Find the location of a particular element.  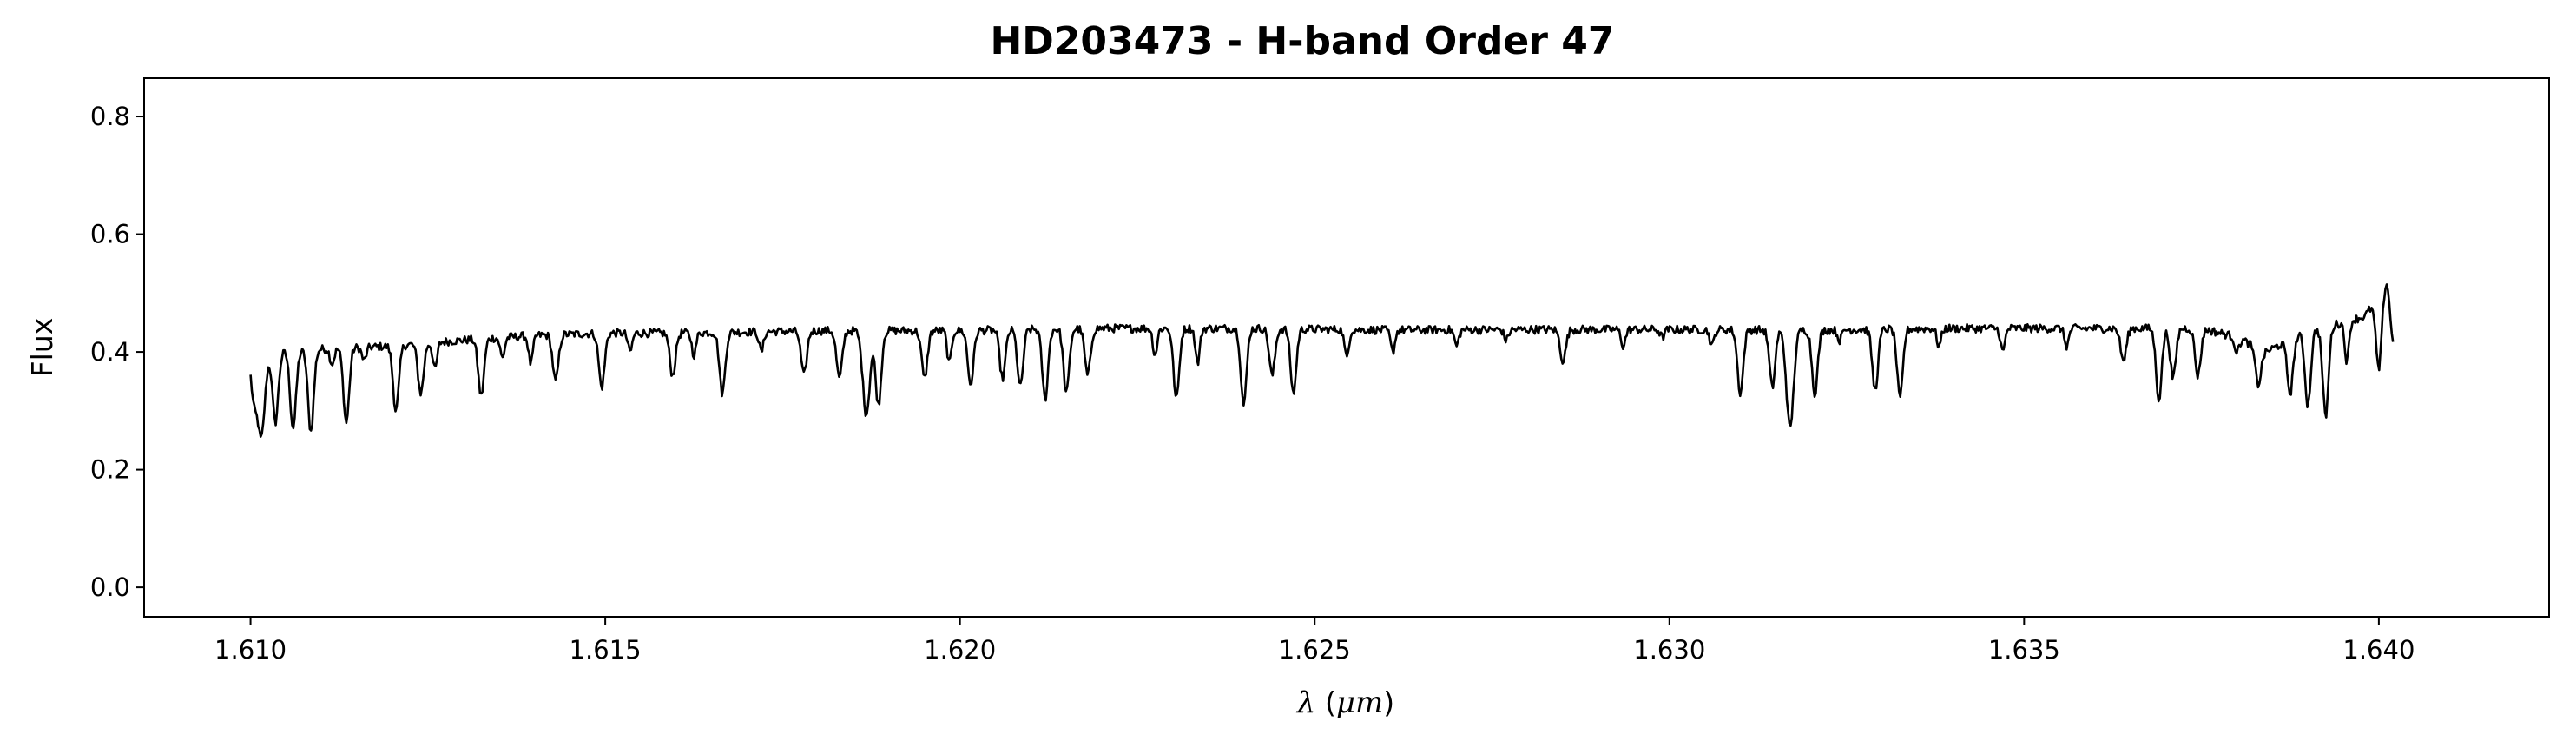

x-axis-label: λ (μm) is located at coordinates (1344, 702).